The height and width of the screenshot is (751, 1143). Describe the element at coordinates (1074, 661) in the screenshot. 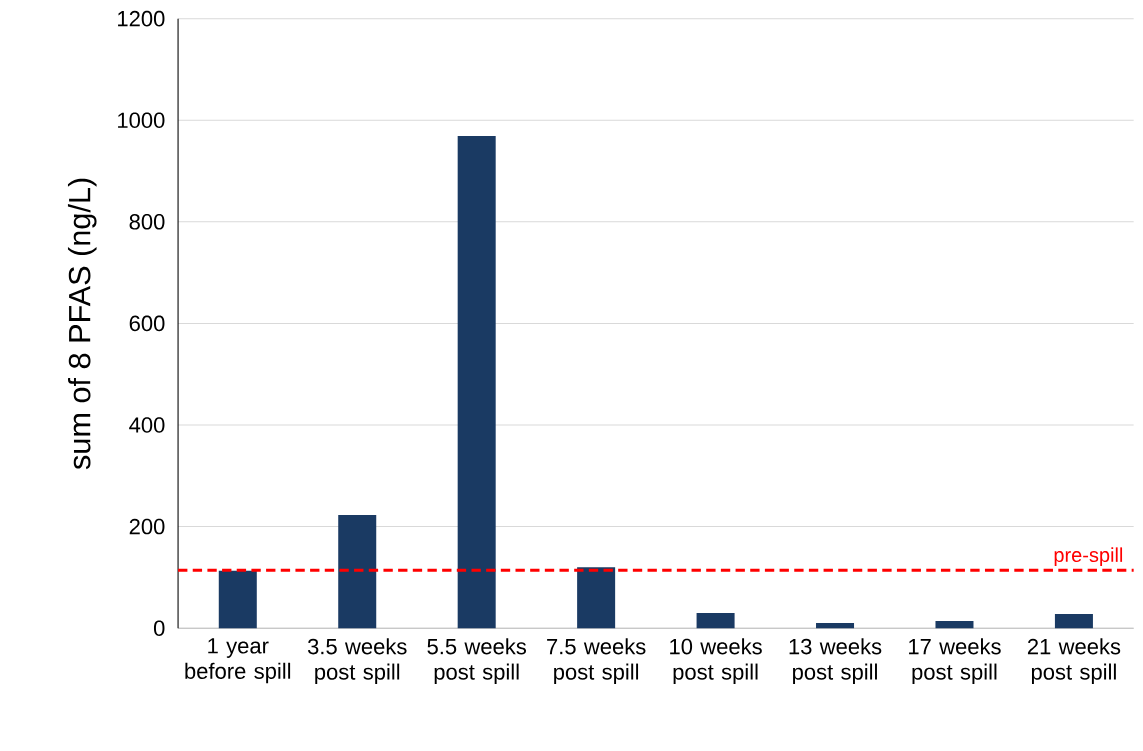

I see `x-tick-label: 21 weeks post spill` at that location.